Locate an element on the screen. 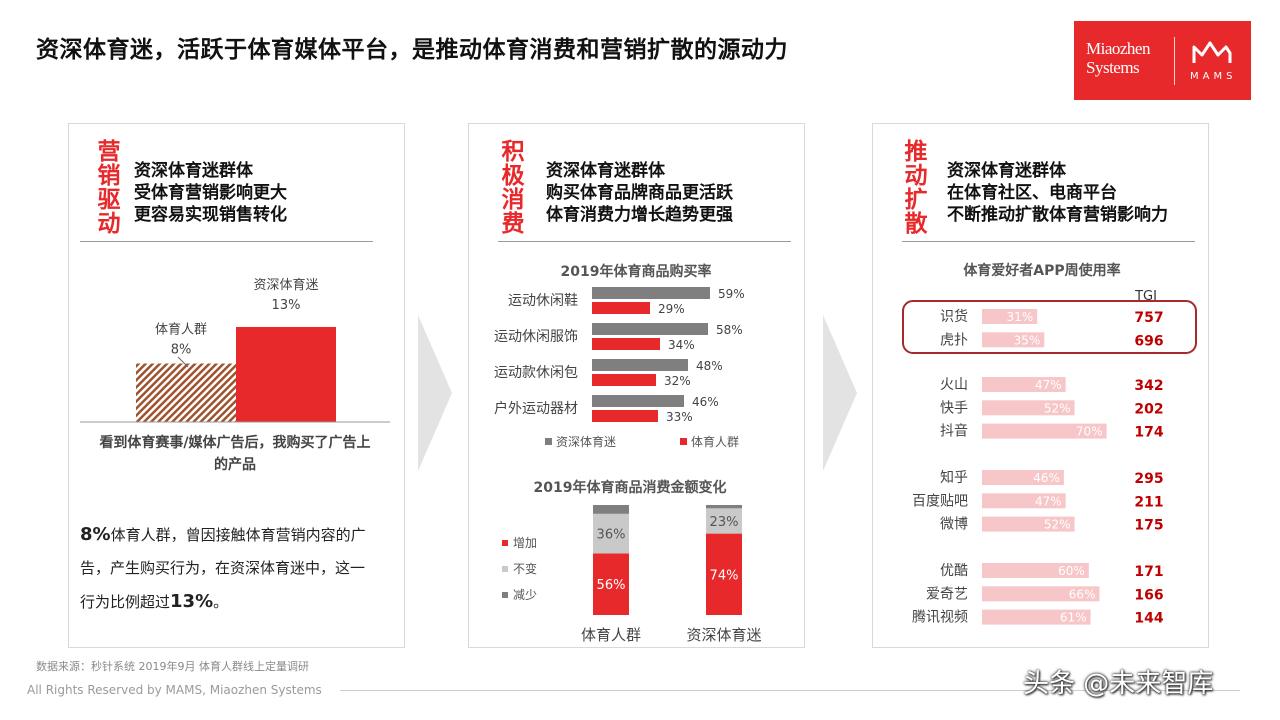  data-label: 34% is located at coordinates (681, 345).